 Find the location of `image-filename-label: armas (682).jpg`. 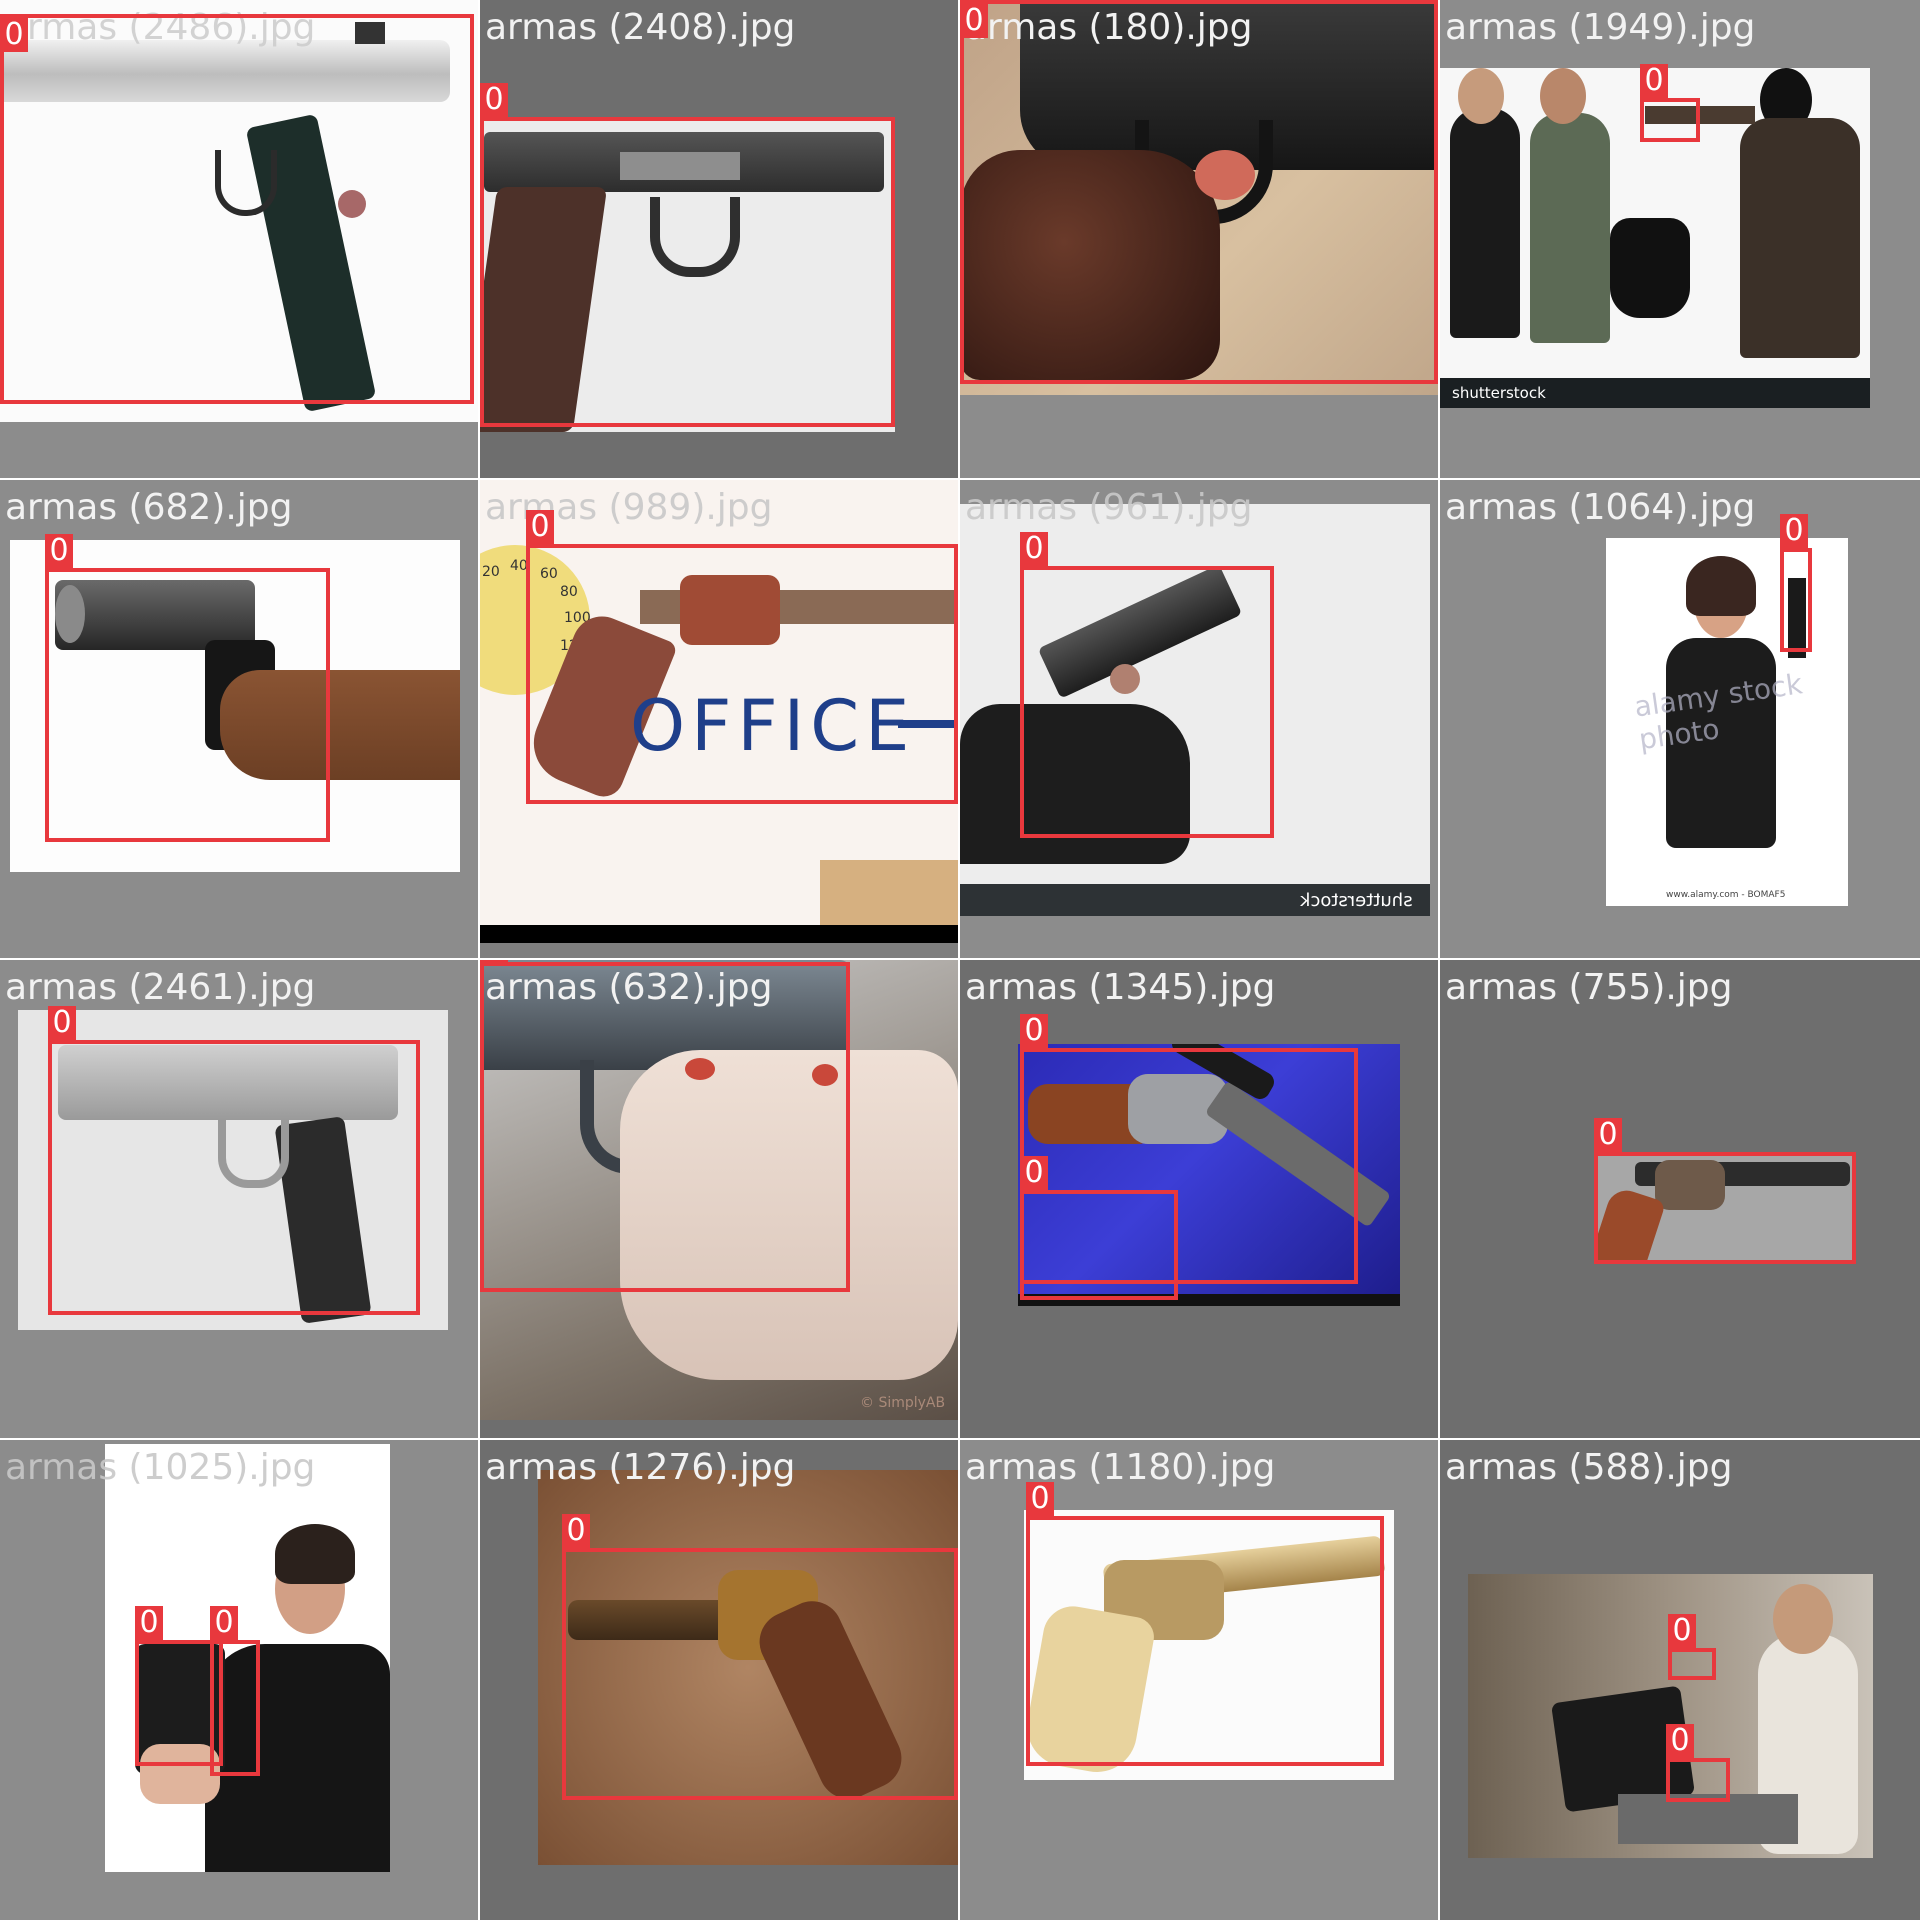

image-filename-label: armas (682).jpg is located at coordinates (149, 507).